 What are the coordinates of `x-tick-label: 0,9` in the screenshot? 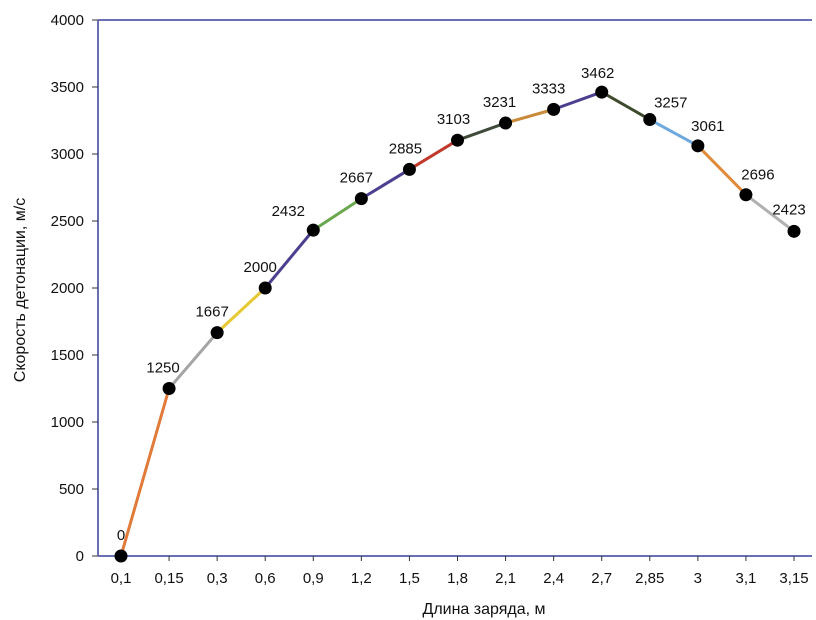 It's located at (313, 578).